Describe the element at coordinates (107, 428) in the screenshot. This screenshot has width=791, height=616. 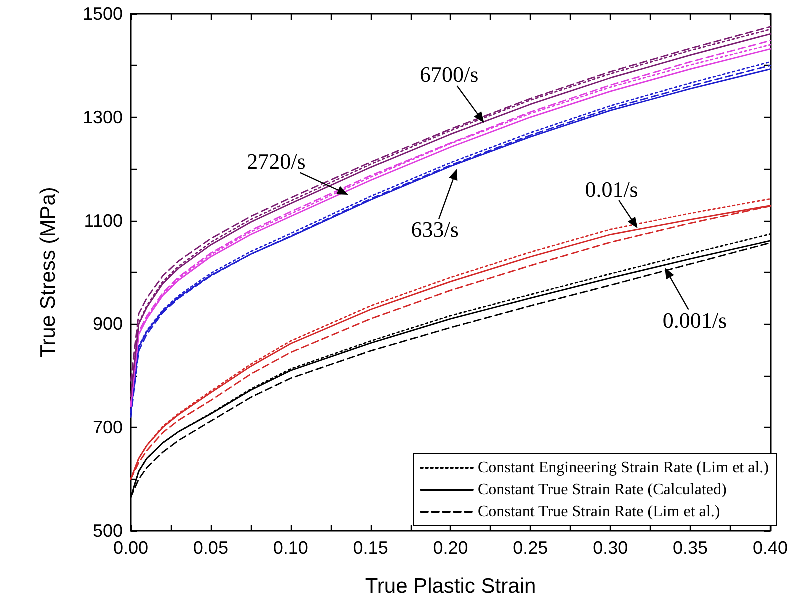
I see `y-tick-label: 700` at that location.